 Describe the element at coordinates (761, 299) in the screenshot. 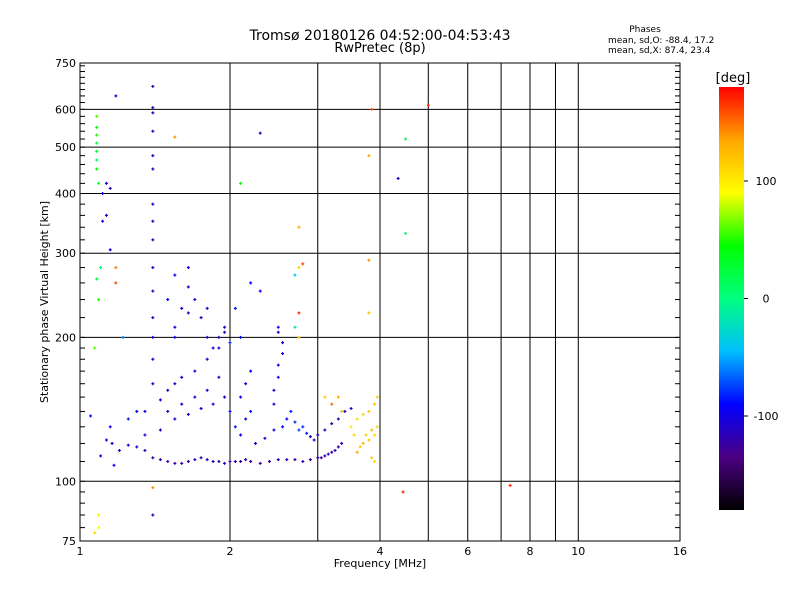

I see `colorbar-tick-labels: 100 0 -100` at that location.